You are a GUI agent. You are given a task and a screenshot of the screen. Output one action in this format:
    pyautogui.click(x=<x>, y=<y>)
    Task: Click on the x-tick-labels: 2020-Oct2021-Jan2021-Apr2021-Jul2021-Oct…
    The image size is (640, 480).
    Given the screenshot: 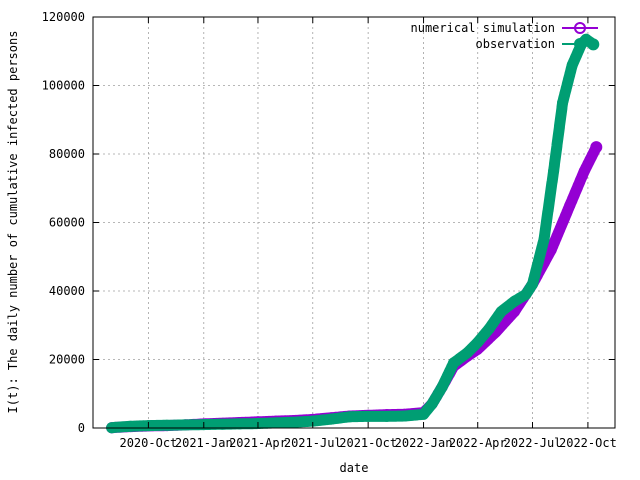 What is the action you would take?
    pyautogui.click(x=367, y=443)
    